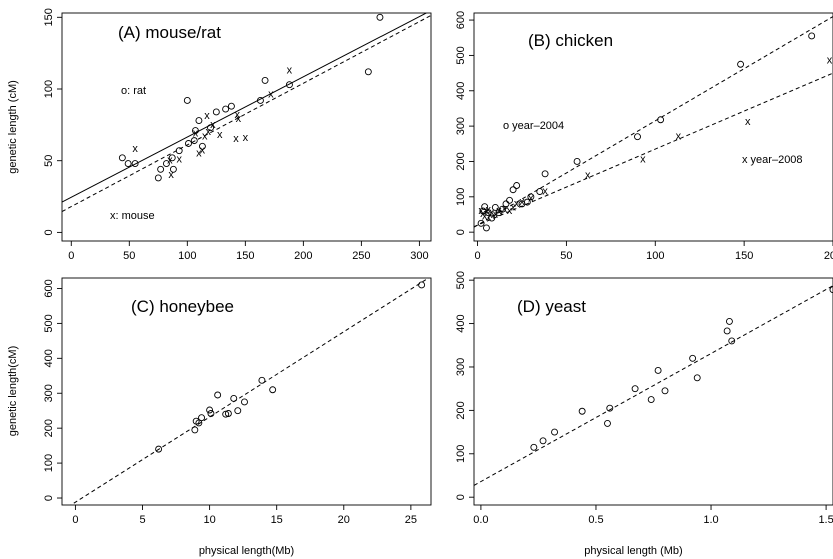 This screenshot has width=833, height=559. I want to click on x-axis-label: physical length (Mb), so click(633, 551).